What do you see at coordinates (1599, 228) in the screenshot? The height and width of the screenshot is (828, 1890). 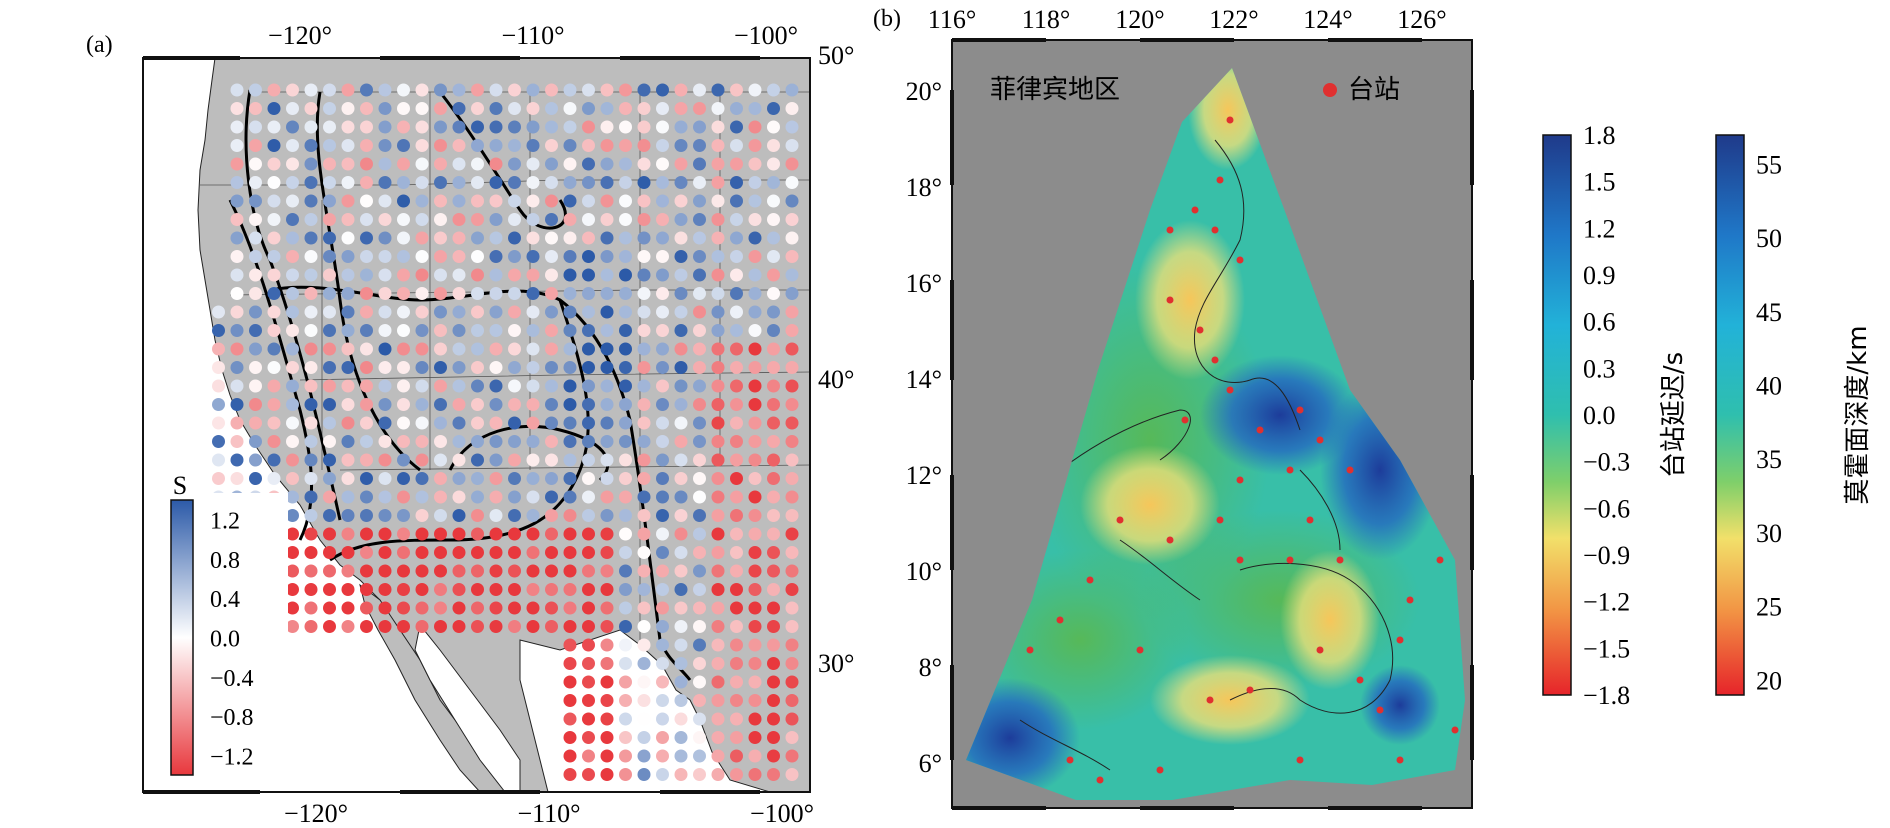 I see `colorbar-tick-label: 1.2` at bounding box center [1599, 228].